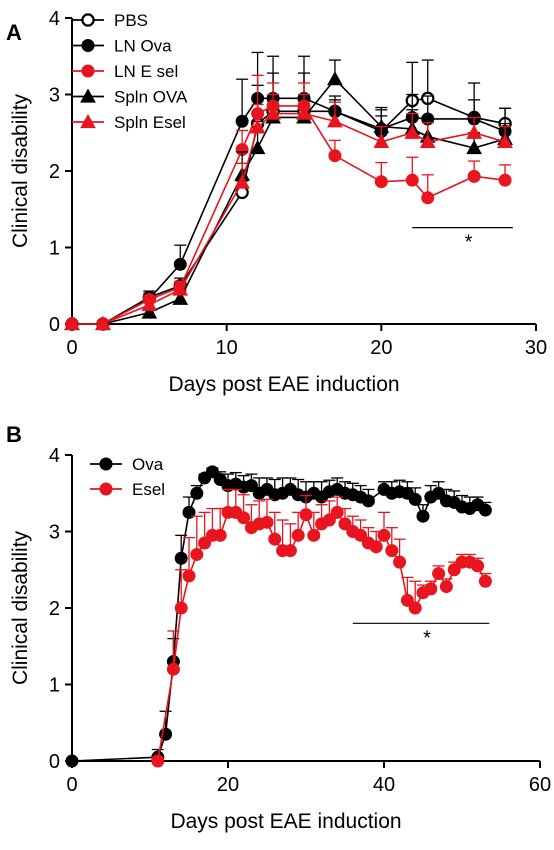 Image resolution: width=554 pixels, height=850 pixels. Describe the element at coordinates (71, 785) in the screenshot. I see `x-tick-label: 0` at that location.